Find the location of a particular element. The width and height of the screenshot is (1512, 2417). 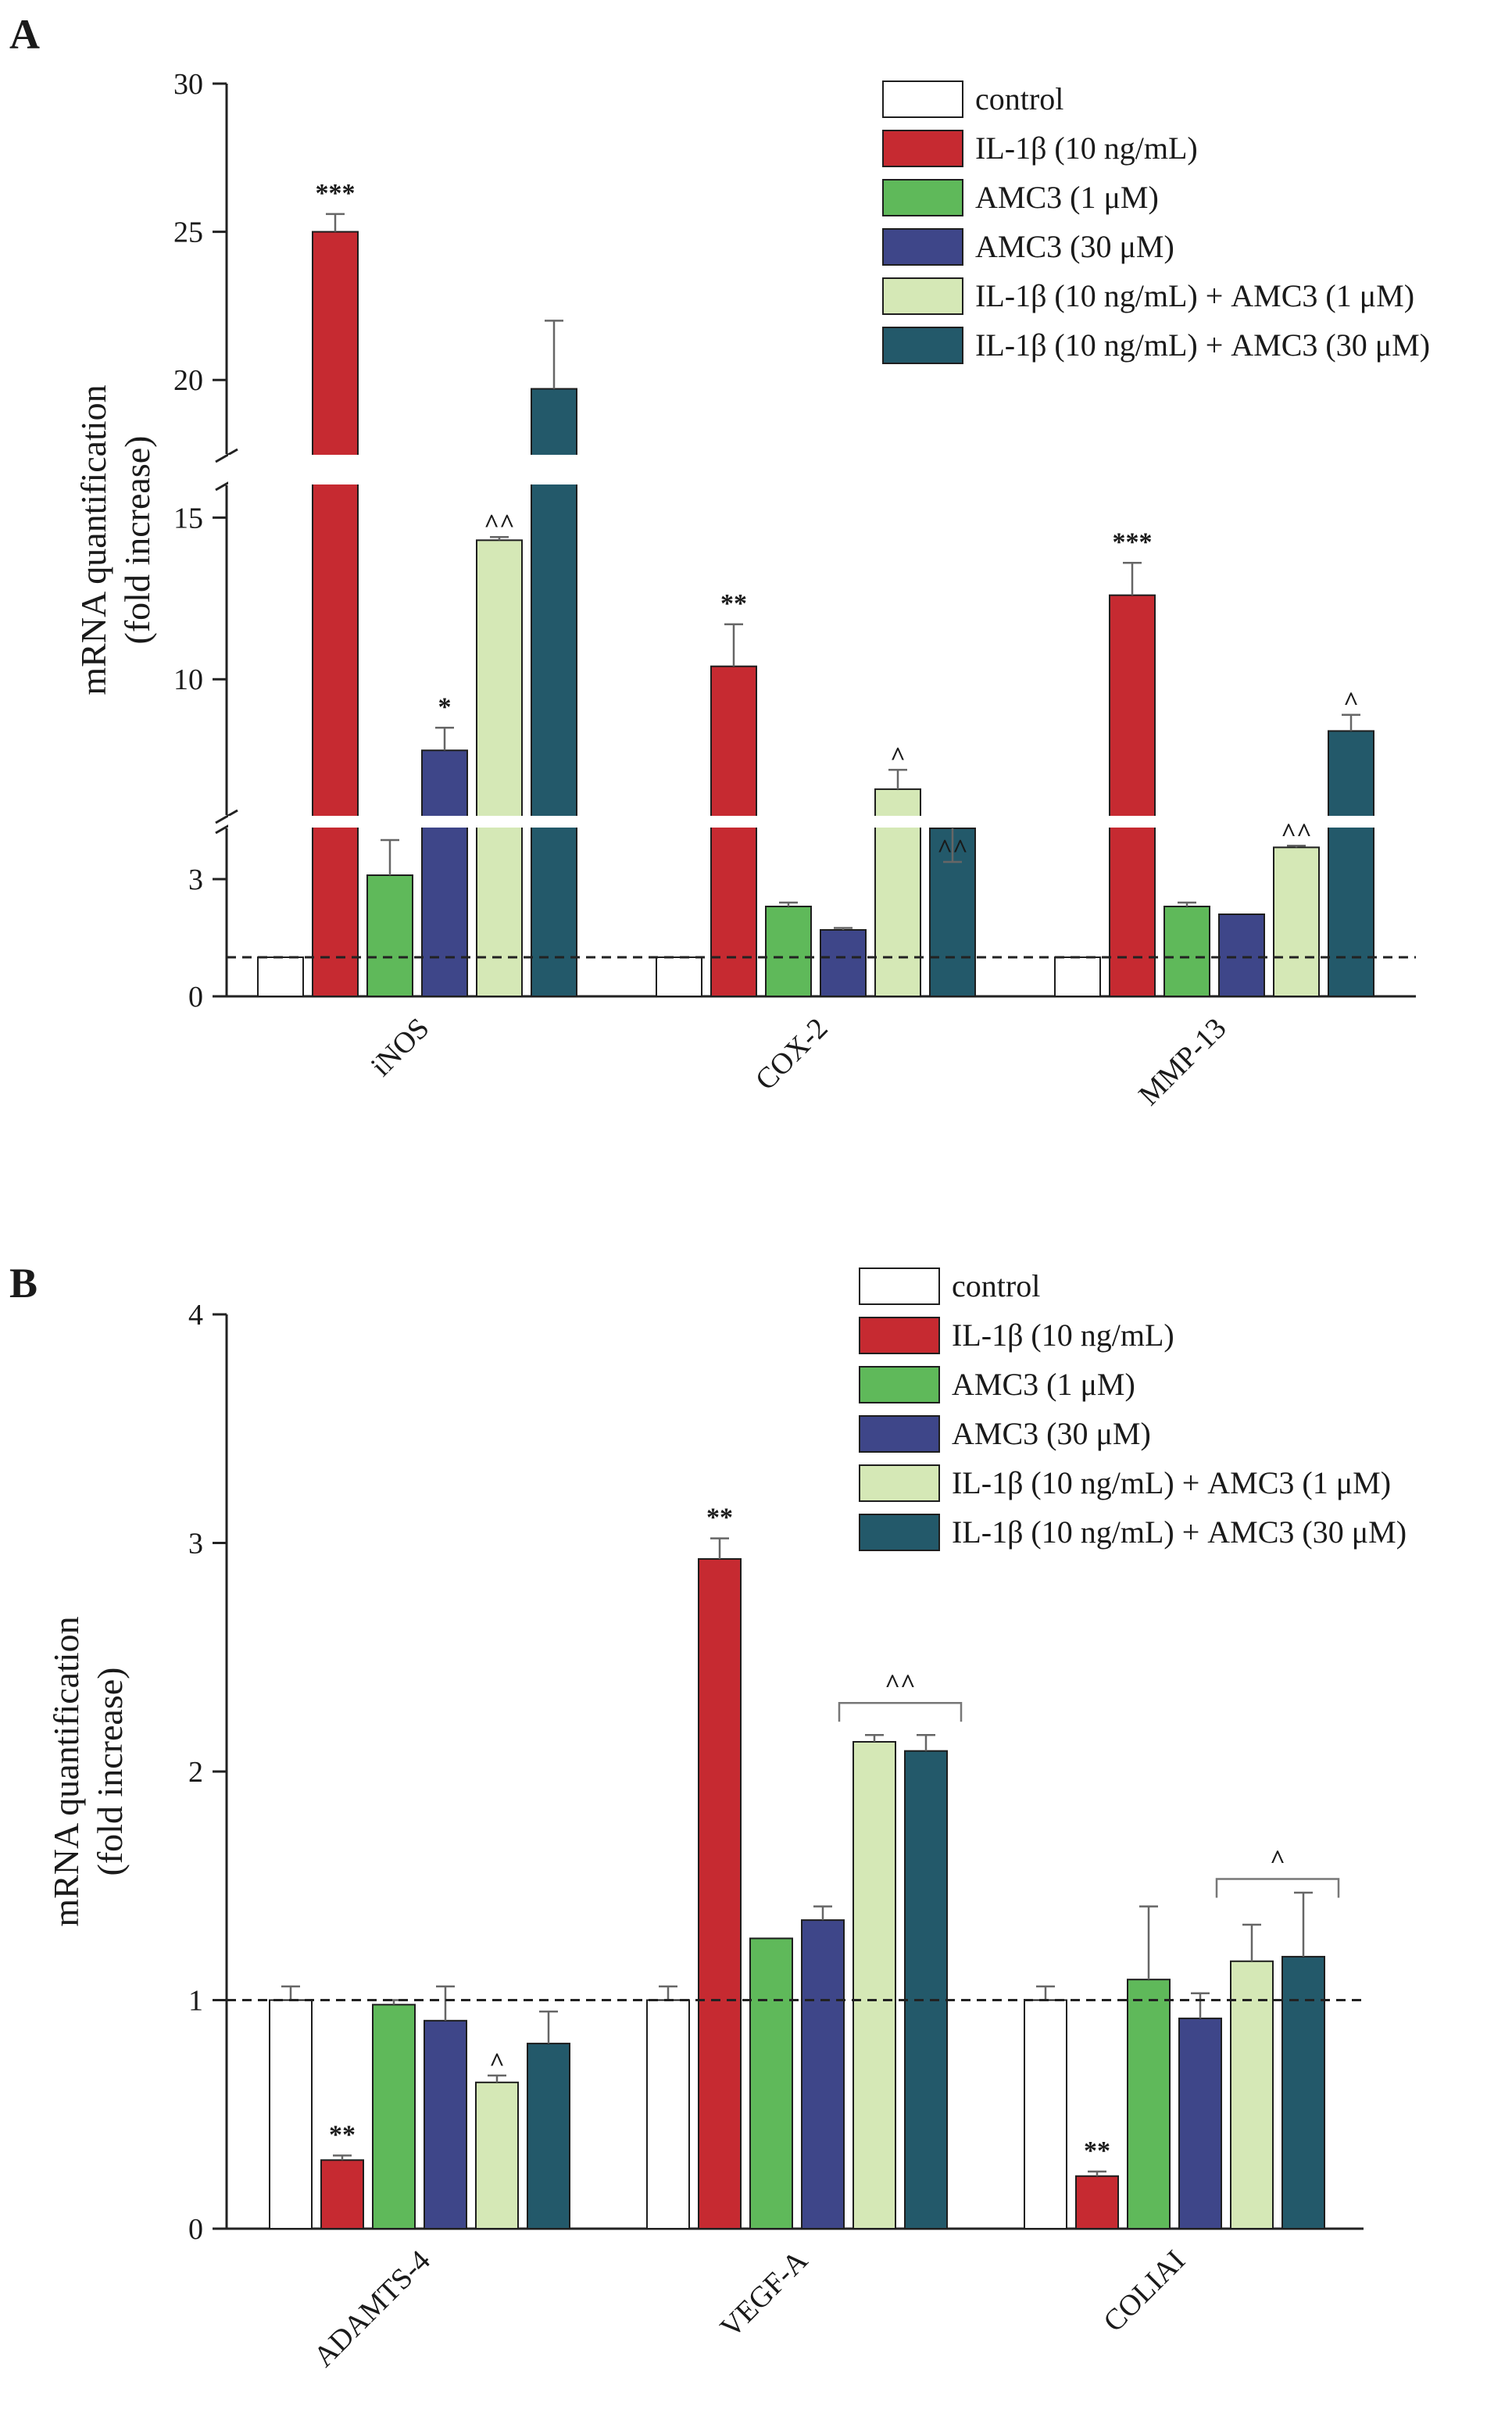

x-category-label: COX-2 is located at coordinates (792, 1054).